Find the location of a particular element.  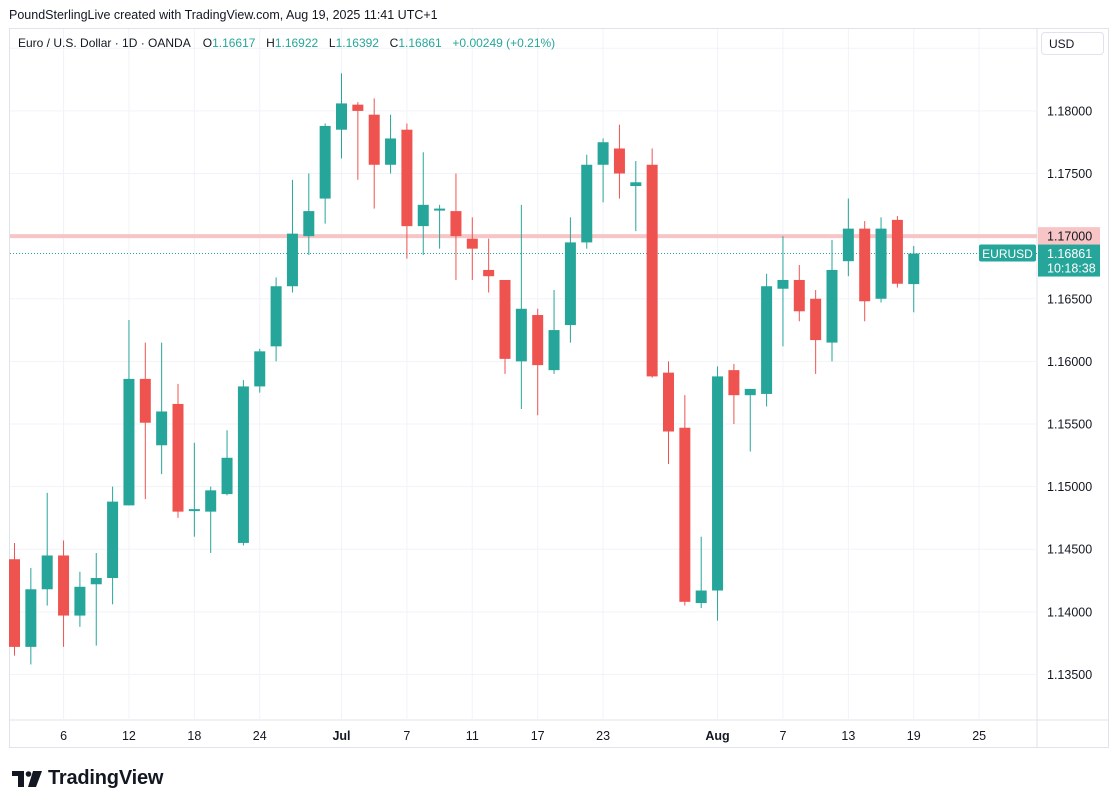

close-label: C is located at coordinates (394, 43).